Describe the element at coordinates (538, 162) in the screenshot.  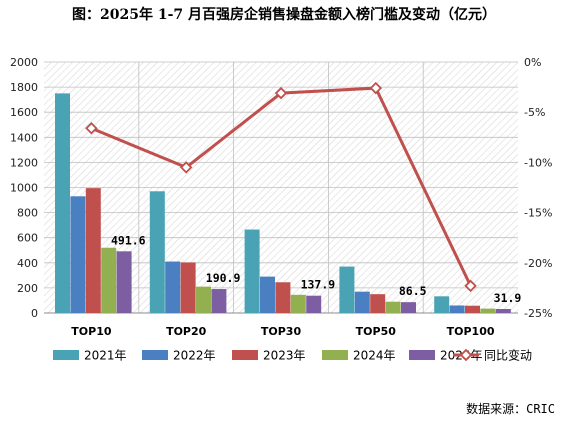
I see `right-tick-label: -10%` at that location.